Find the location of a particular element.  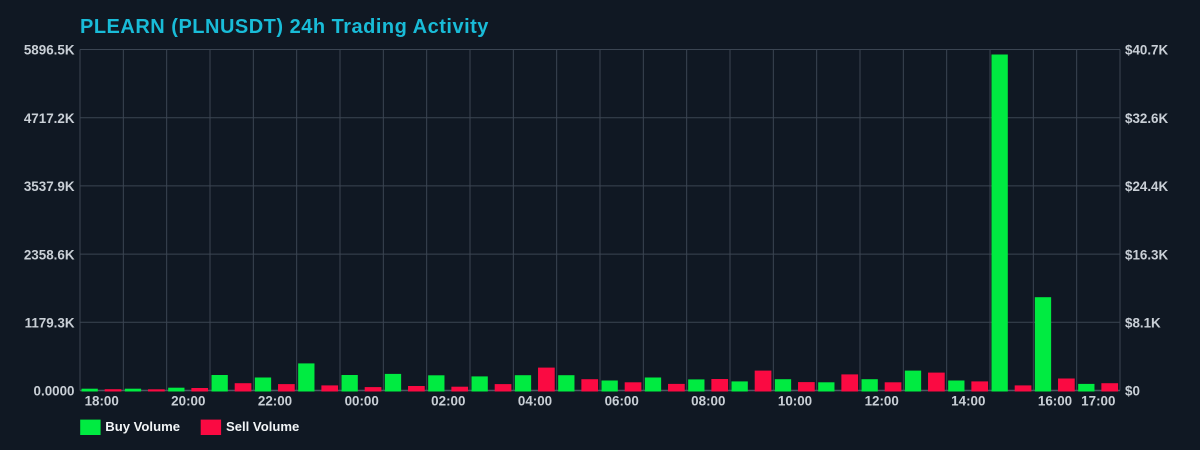

svg-text: 2358.6K is located at coordinates (49, 254).